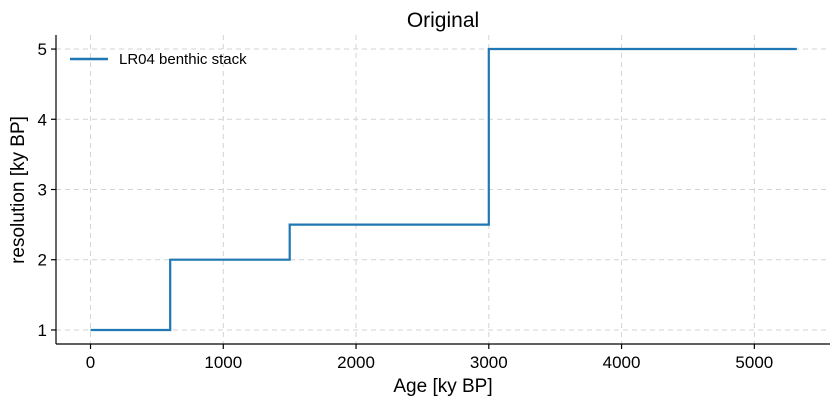  I want to click on y-tick-label: 4, so click(42, 119).